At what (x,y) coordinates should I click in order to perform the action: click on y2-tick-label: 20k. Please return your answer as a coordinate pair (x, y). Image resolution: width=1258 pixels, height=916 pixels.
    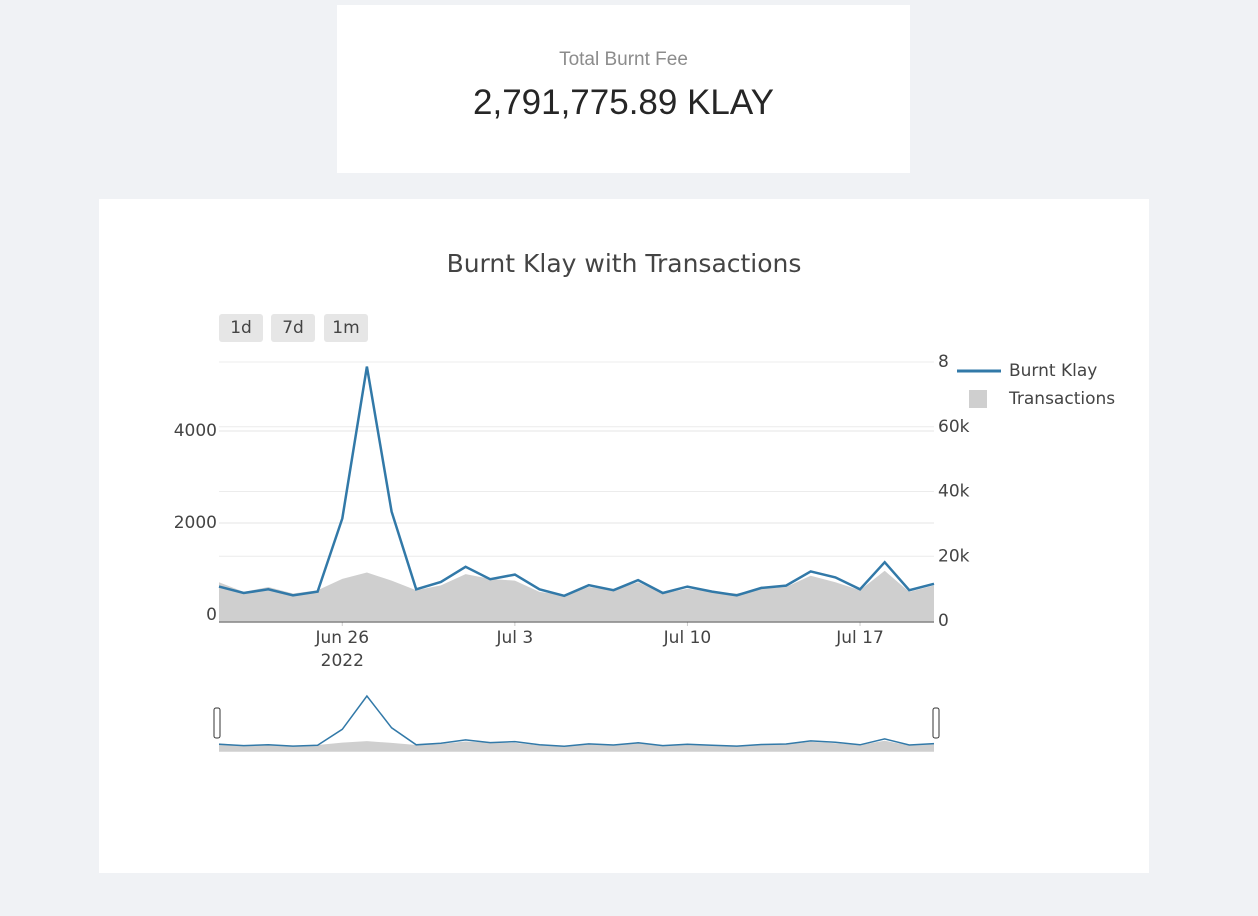
    Looking at the image, I should click on (954, 556).